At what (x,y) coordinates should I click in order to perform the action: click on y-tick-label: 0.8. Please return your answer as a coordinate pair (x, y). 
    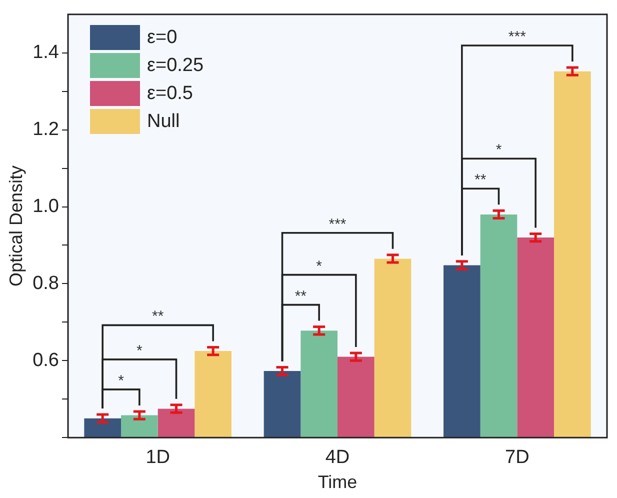
    Looking at the image, I should click on (46, 283).